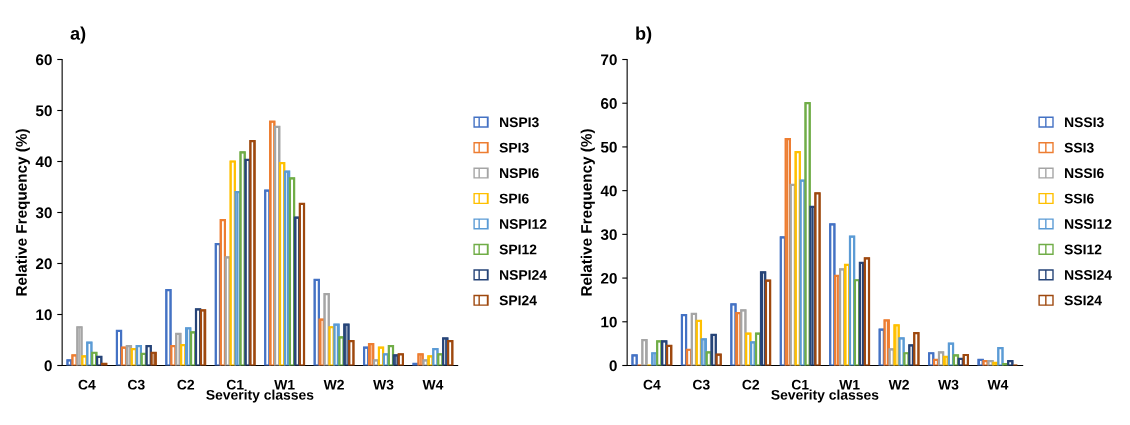 The width and height of the screenshot is (1130, 425). I want to click on legend-label: SSI24, so click(1083, 300).